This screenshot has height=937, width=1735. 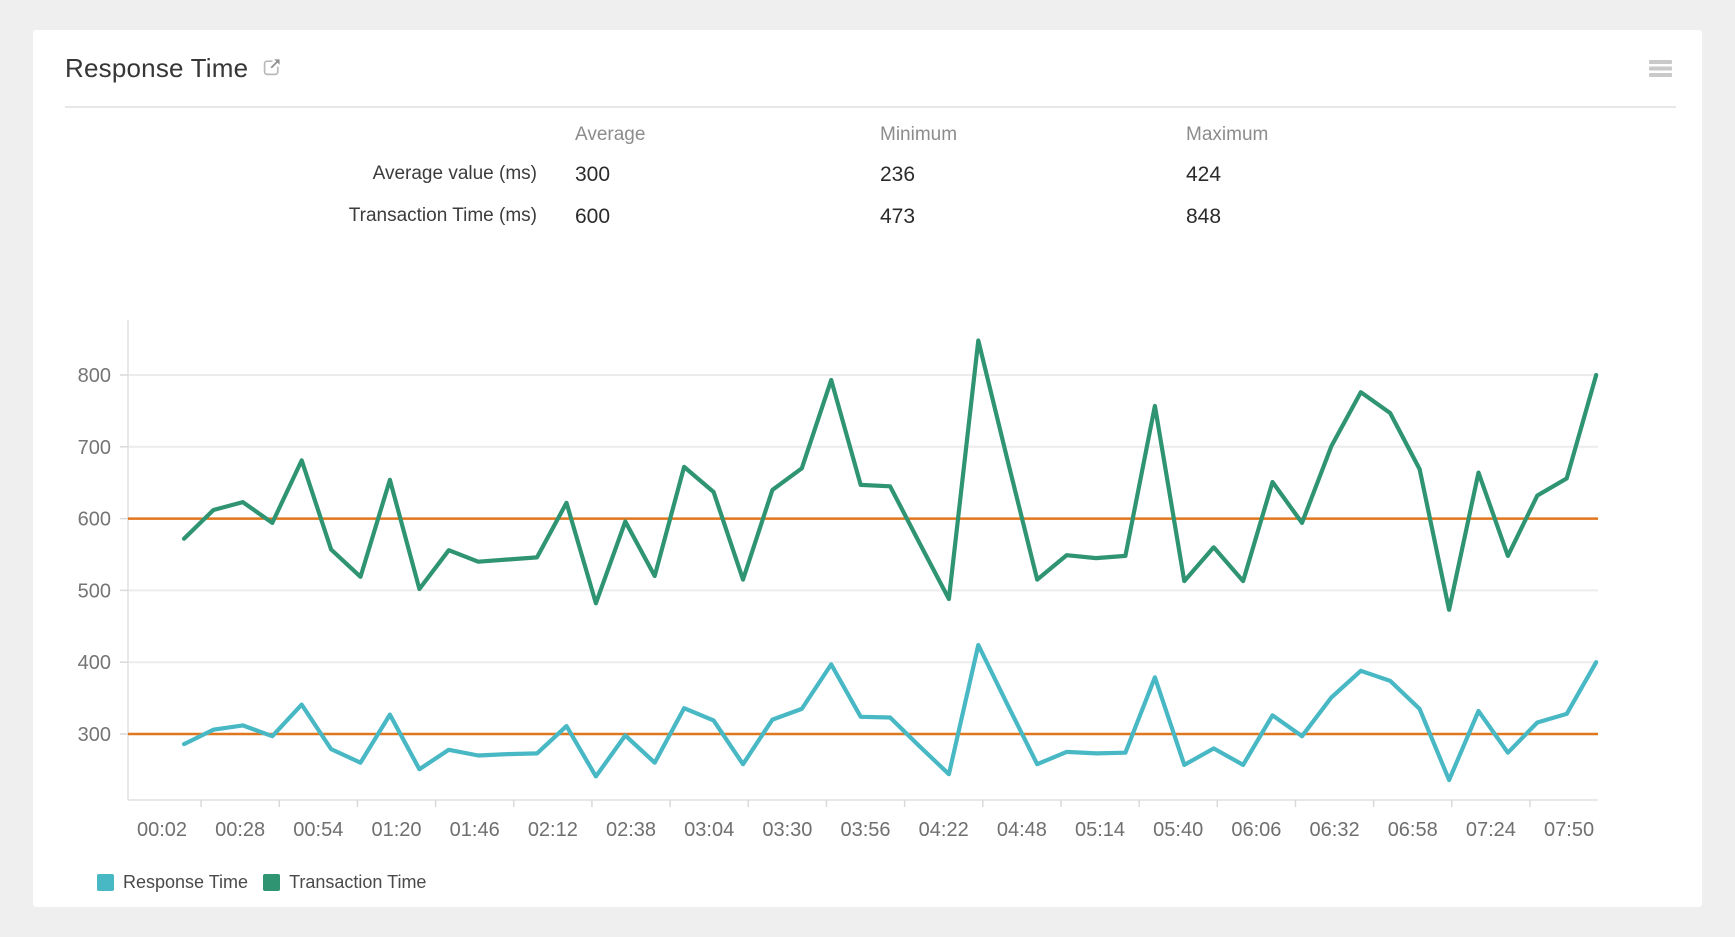 I want to click on x-tick-label: 07:50, so click(x=1569, y=830).